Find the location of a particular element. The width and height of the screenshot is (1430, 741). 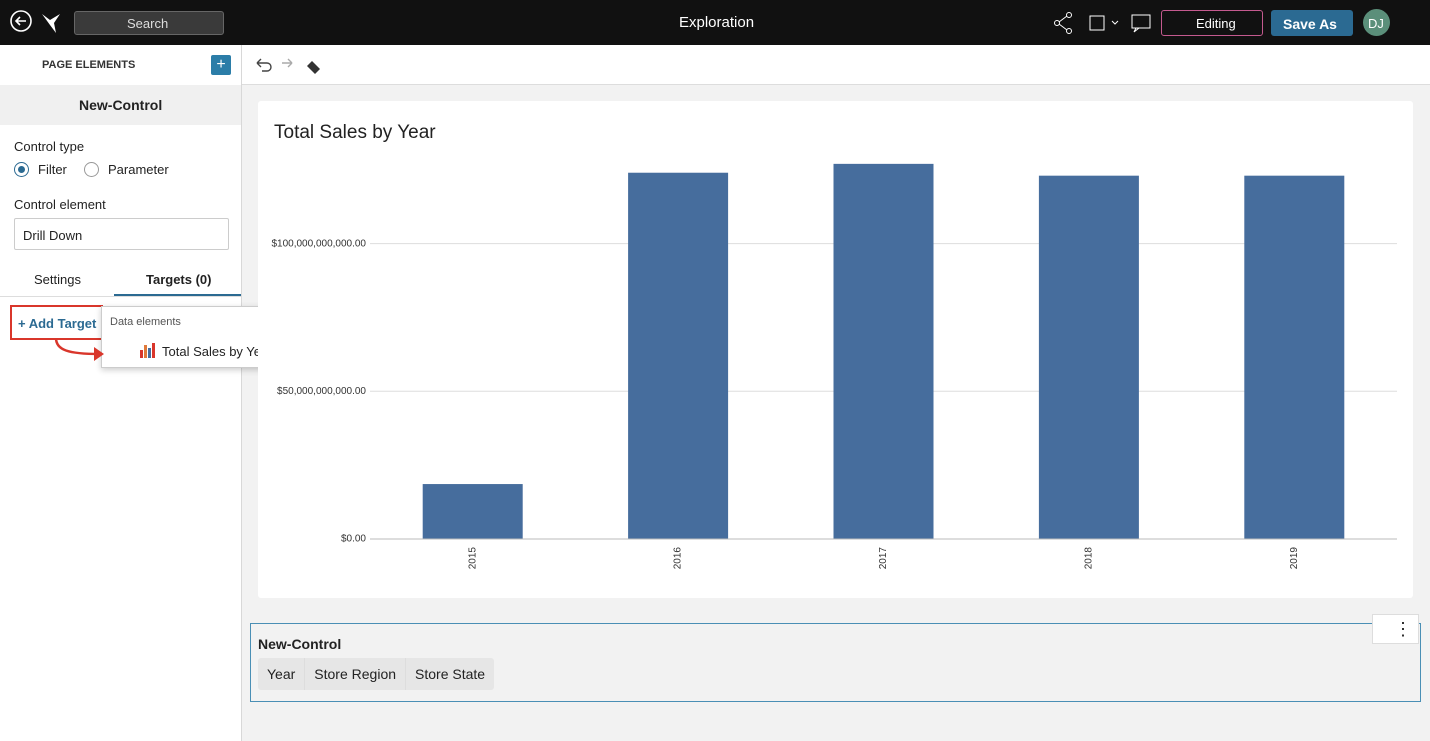

element-header: New-Control is located at coordinates (120, 105).